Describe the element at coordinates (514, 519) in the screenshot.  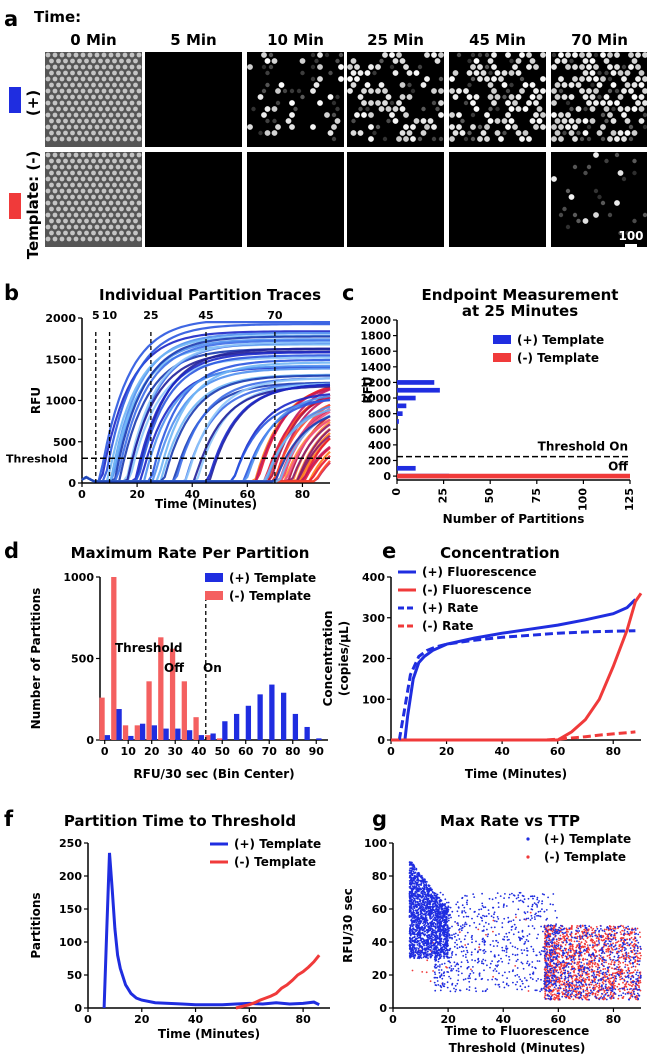
I see `x-axis-label: Number of Partitions` at that location.